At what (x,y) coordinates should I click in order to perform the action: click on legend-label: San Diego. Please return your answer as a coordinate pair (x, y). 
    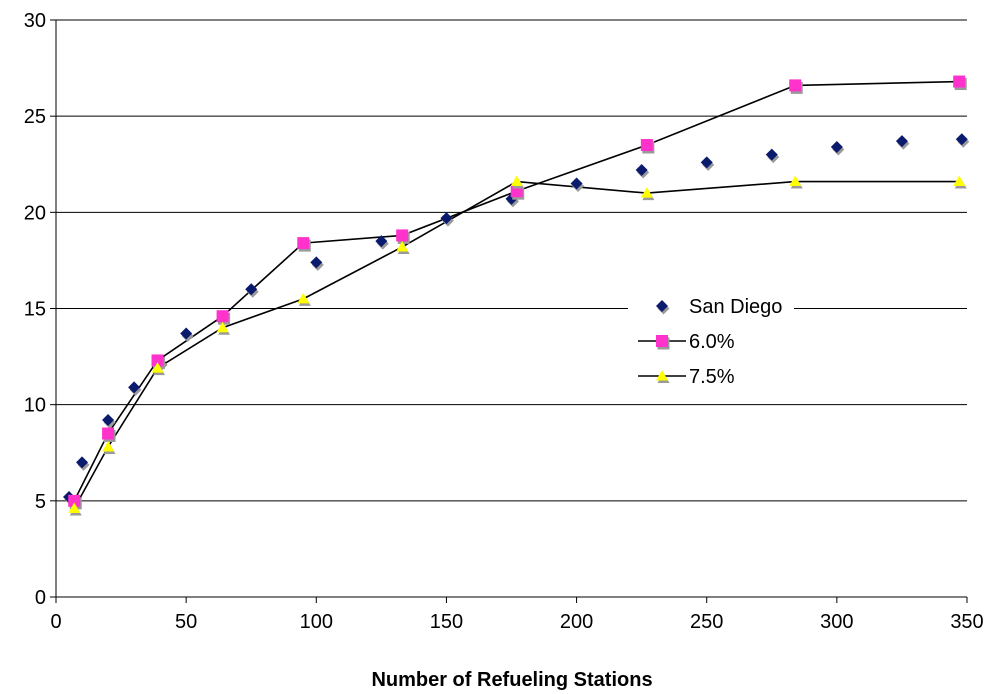
    Looking at the image, I should click on (735, 307).